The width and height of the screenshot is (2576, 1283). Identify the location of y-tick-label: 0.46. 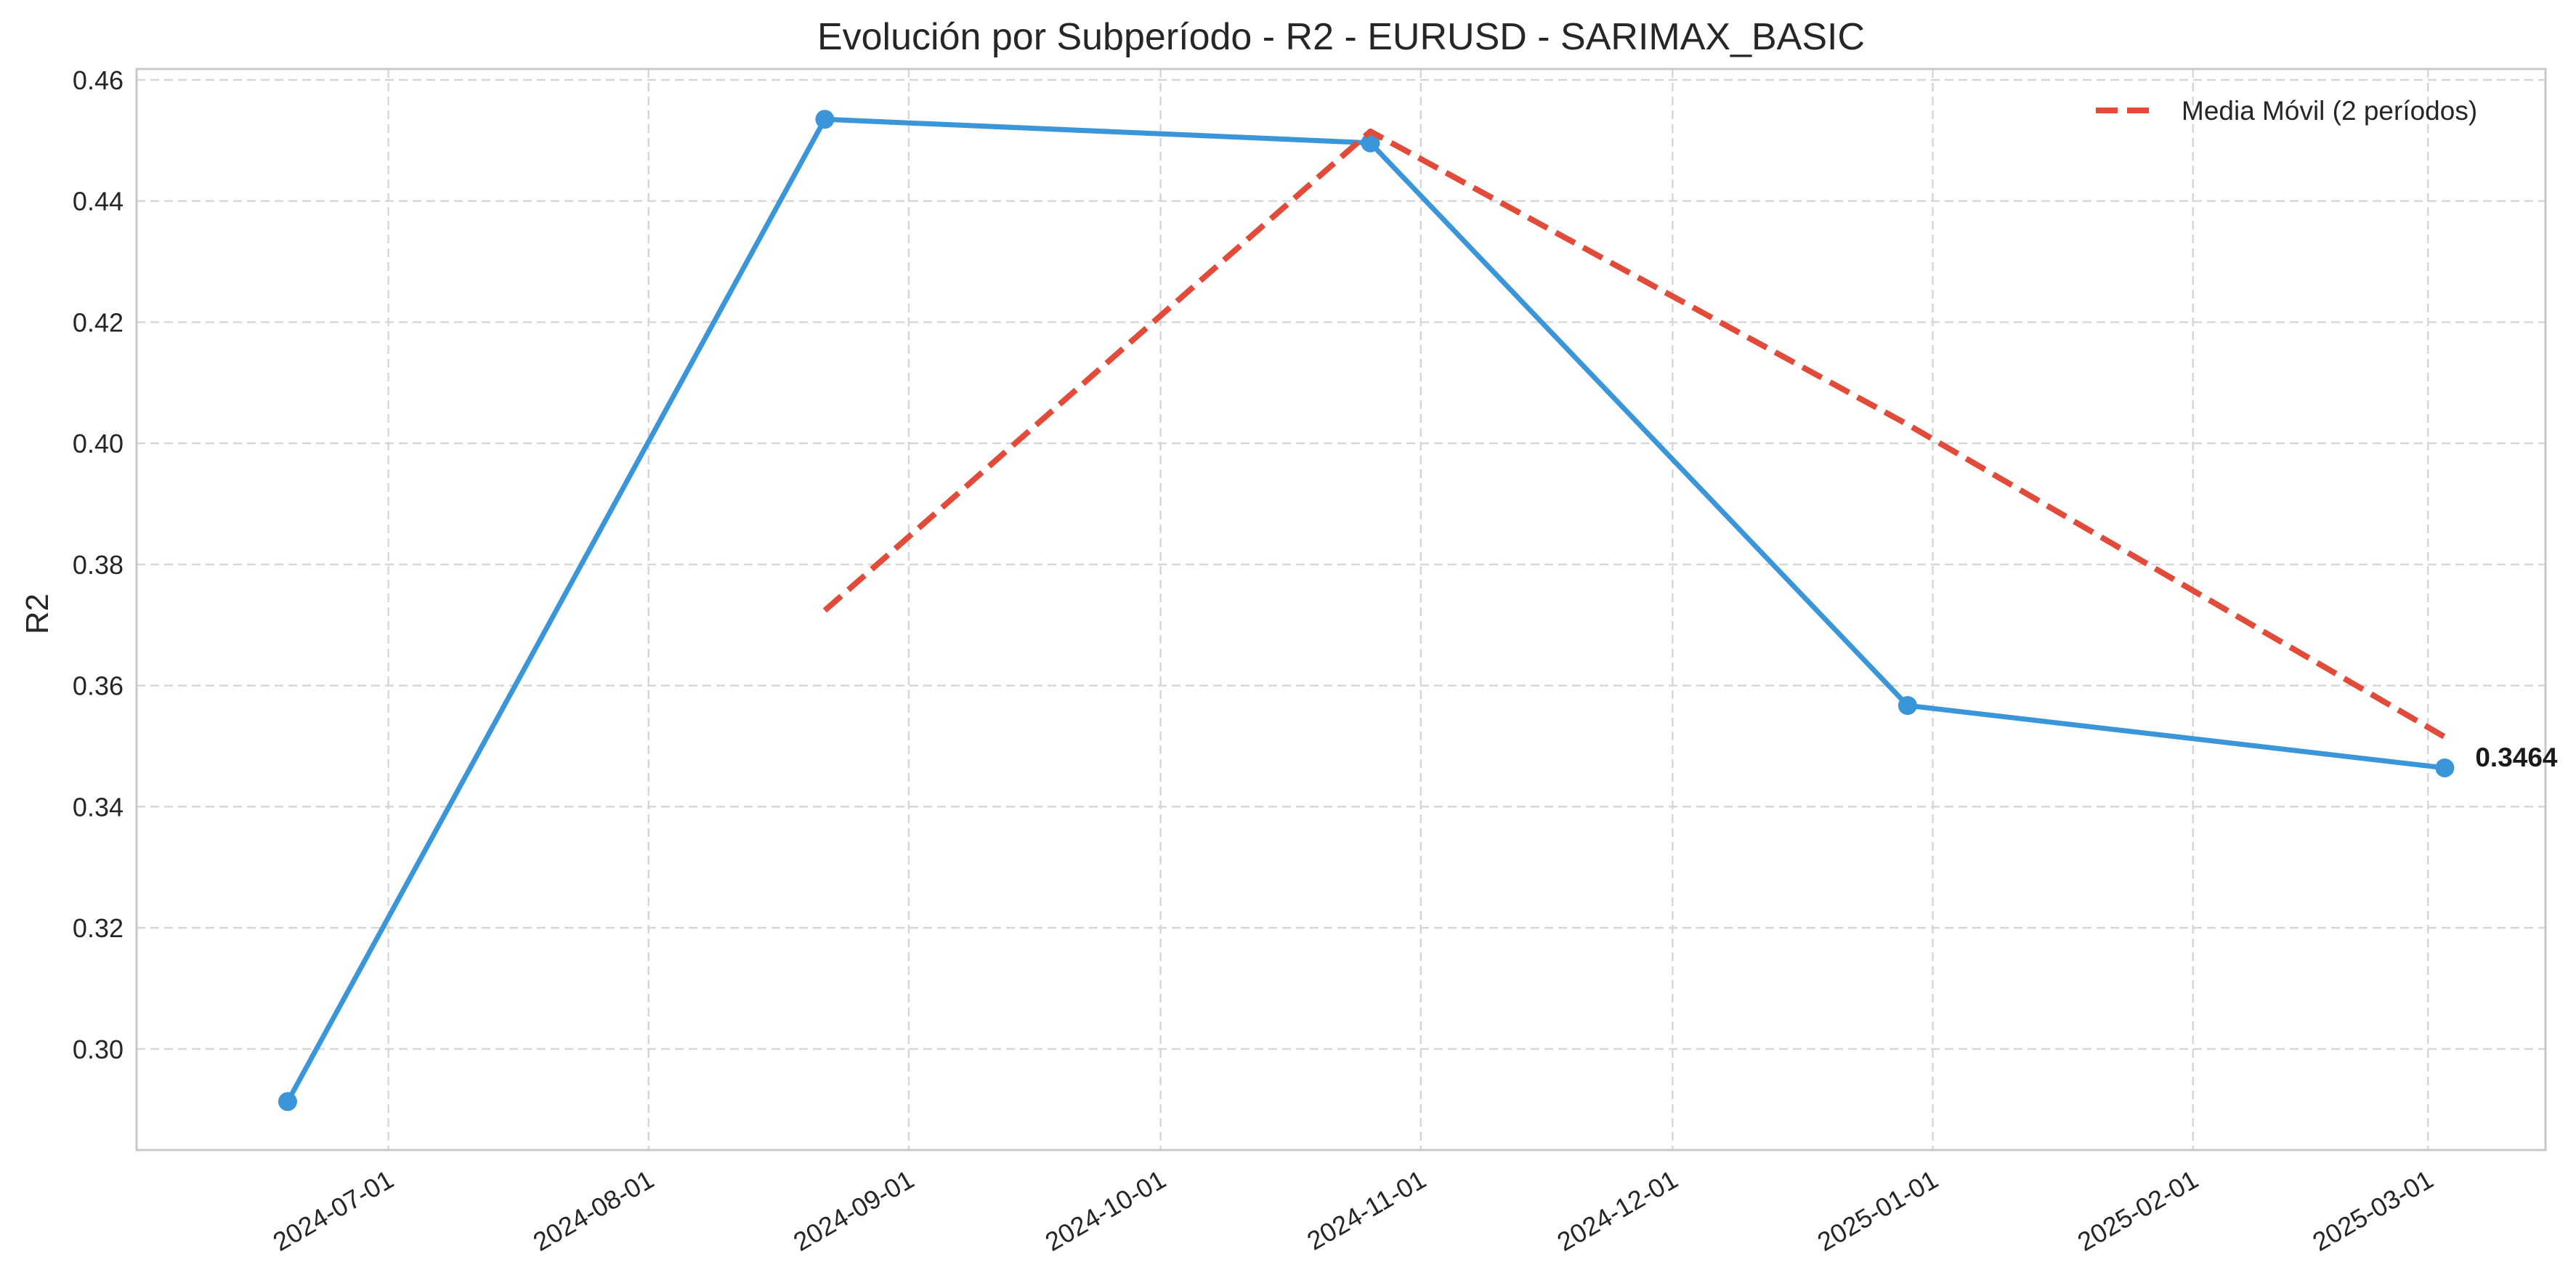
(98, 80).